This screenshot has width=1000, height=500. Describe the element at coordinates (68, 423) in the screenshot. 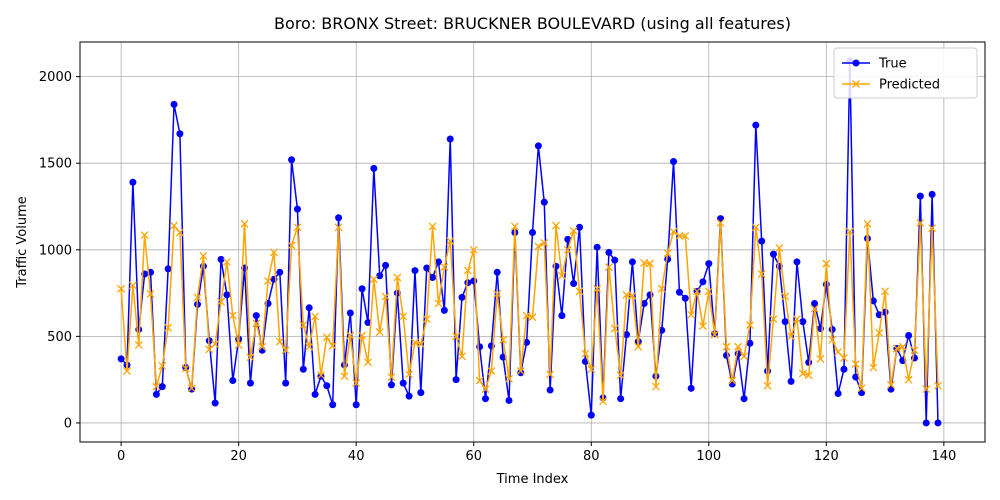

I see `y-tick-label: 0` at that location.